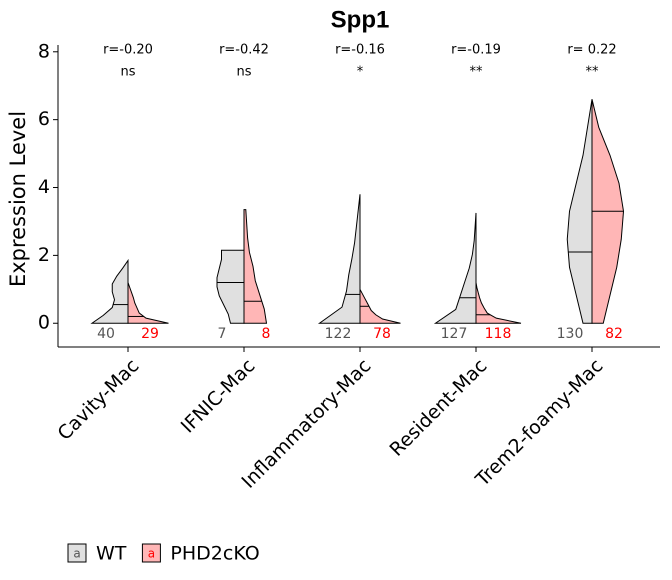 The height and width of the screenshot is (580, 672). What do you see at coordinates (476, 50) in the screenshot?
I see `correlation-label: r=-0.19` at bounding box center [476, 50].